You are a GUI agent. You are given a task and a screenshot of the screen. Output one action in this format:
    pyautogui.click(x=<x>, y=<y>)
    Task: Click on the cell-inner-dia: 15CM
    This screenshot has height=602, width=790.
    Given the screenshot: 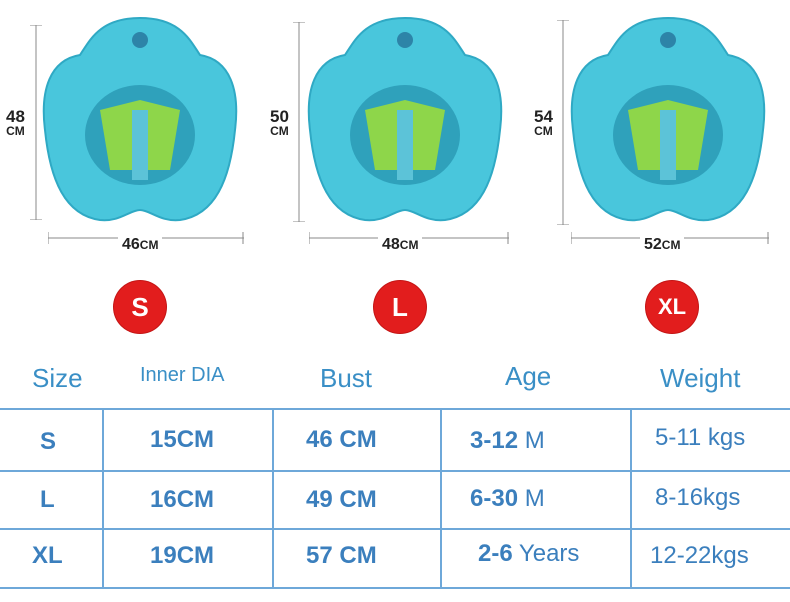 What is the action you would take?
    pyautogui.click(x=182, y=439)
    